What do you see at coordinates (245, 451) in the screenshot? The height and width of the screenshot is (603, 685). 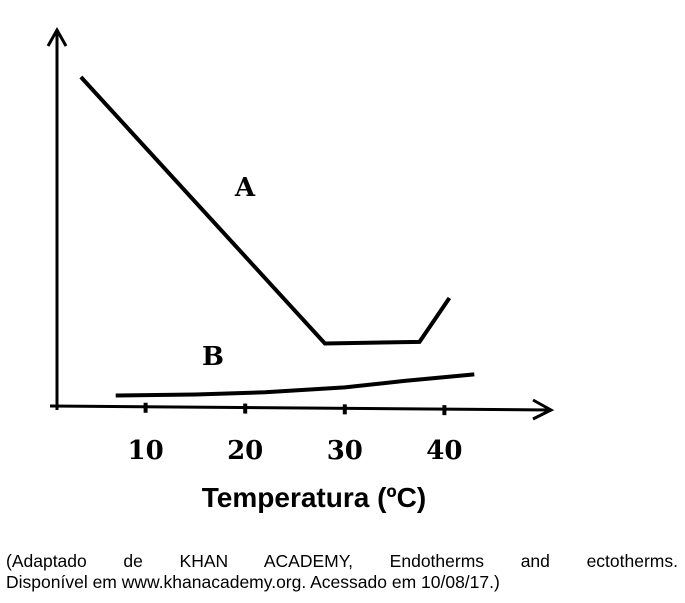 I see `x-tick-label-20: 20` at bounding box center [245, 451].